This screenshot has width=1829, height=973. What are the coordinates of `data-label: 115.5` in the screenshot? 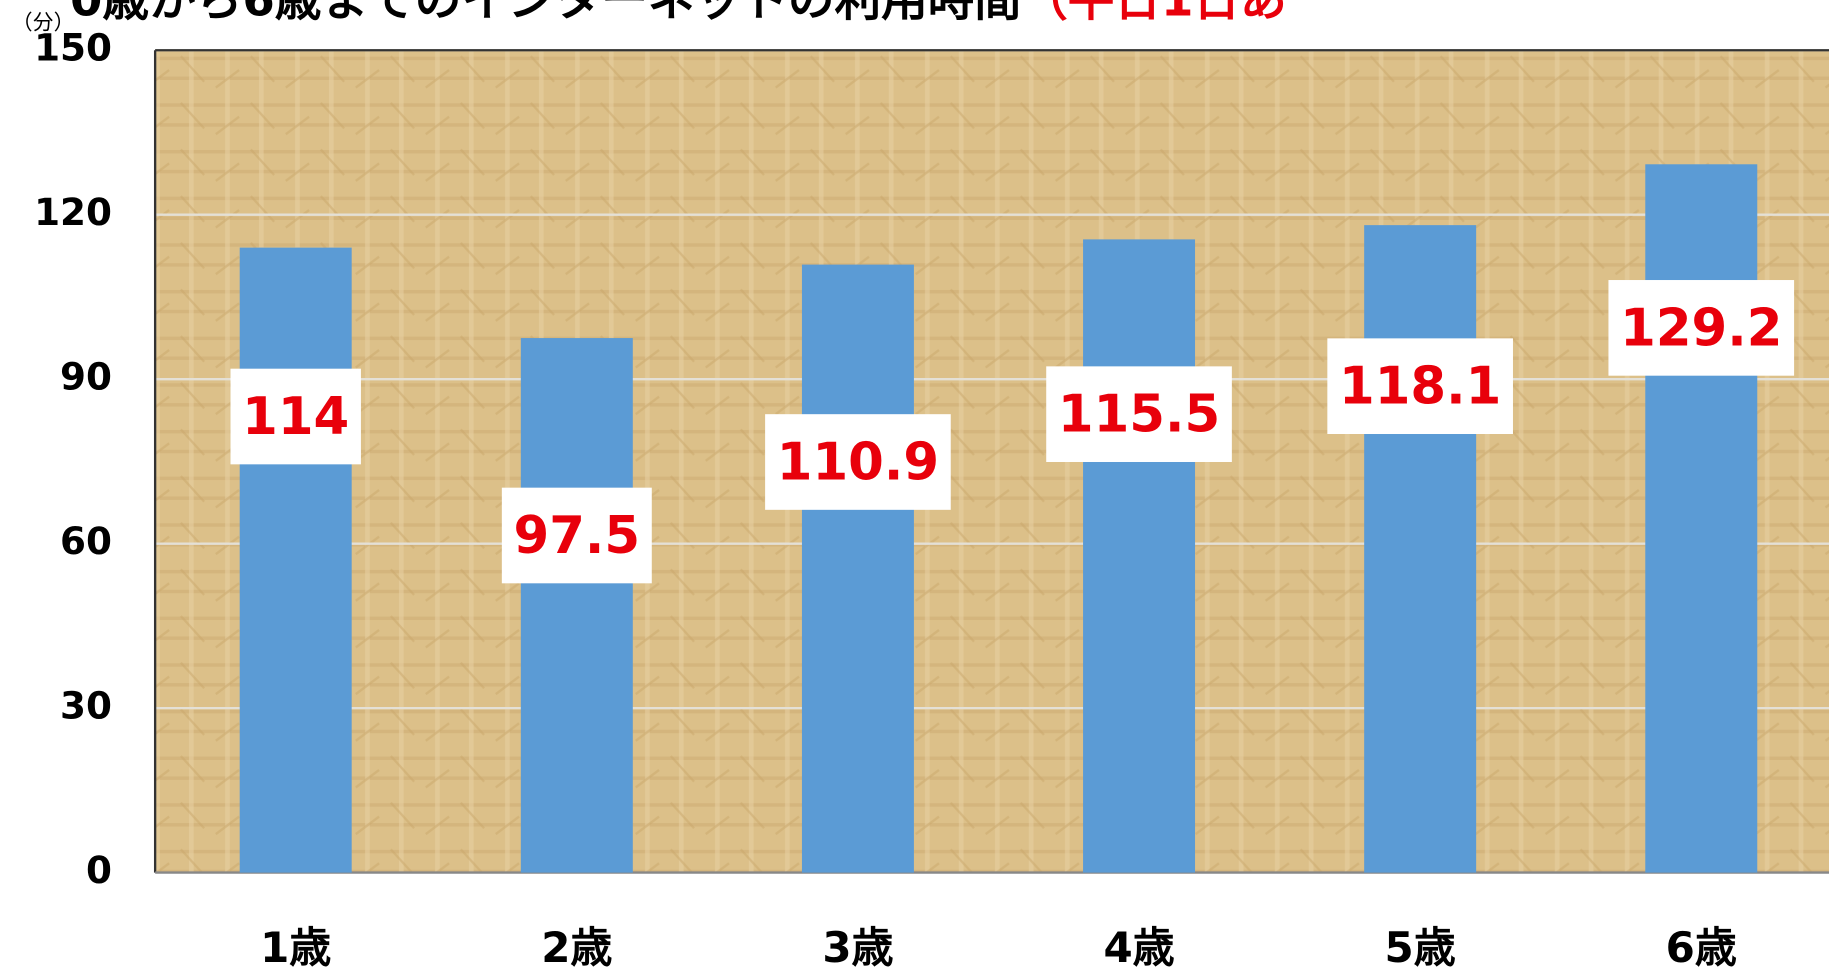 It's located at (1139, 415).